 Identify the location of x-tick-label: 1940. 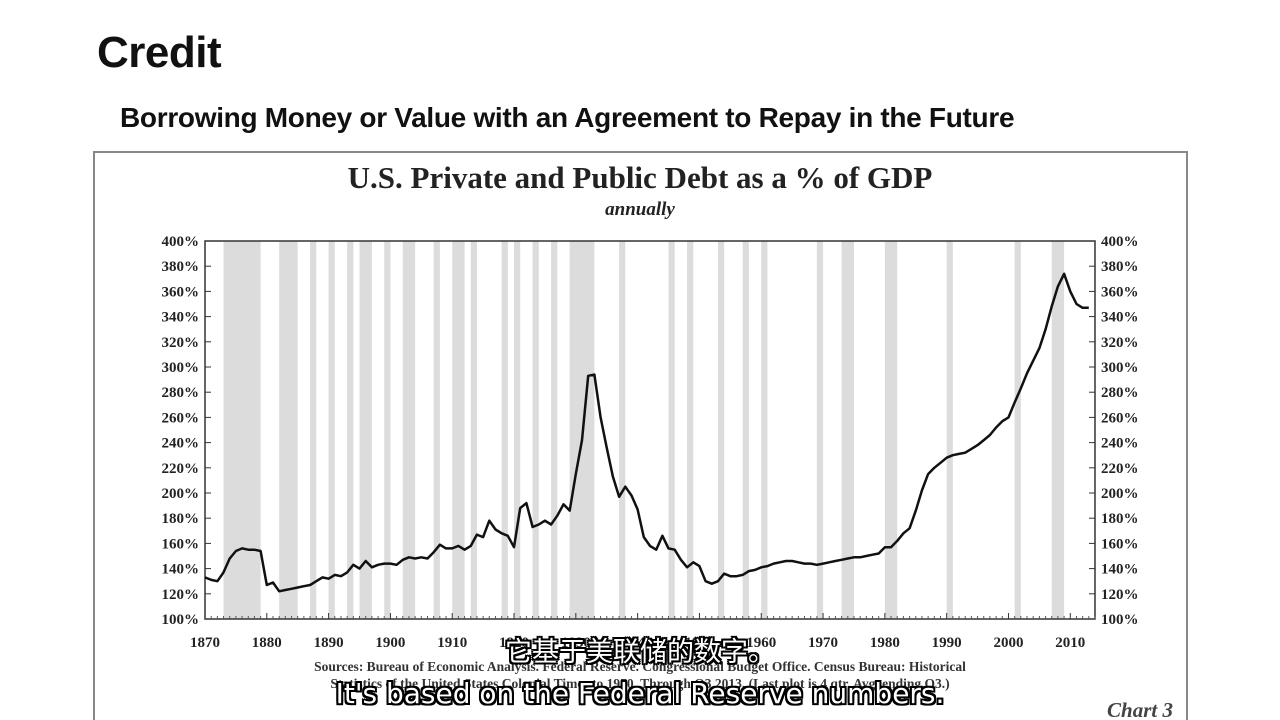
(638, 643).